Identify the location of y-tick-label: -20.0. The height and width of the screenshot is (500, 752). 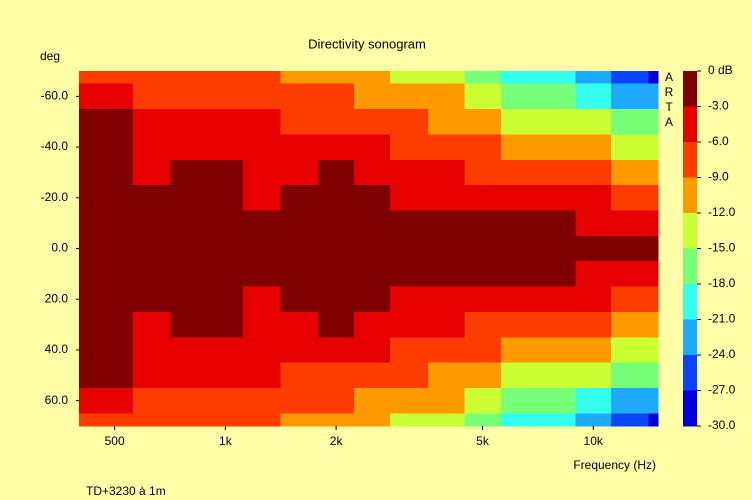
(55, 197).